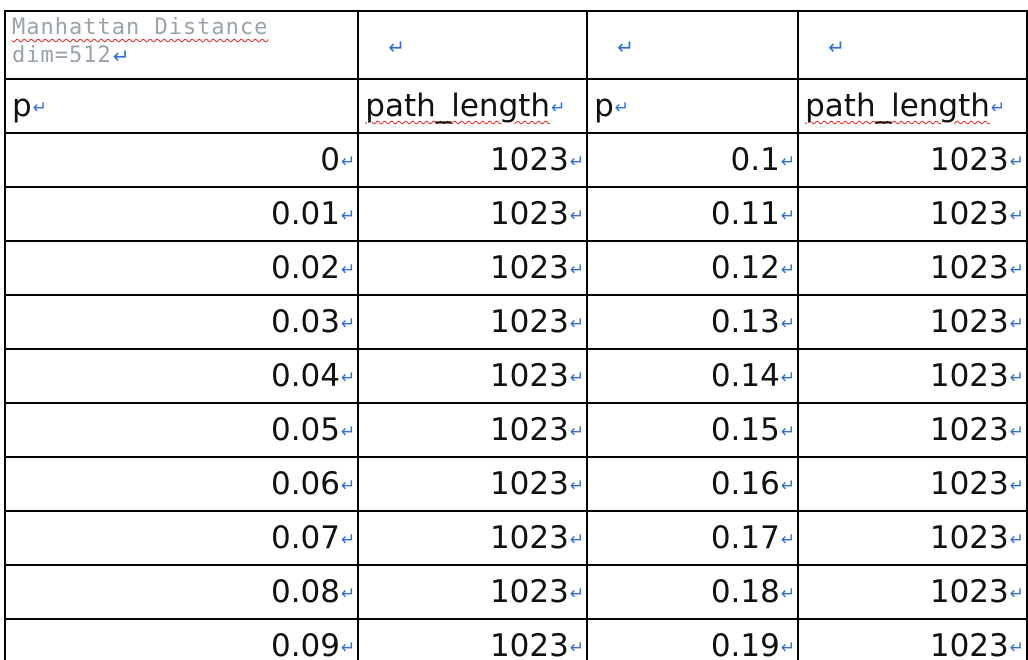  I want to click on cell-p: 0.09↵, so click(181, 639).